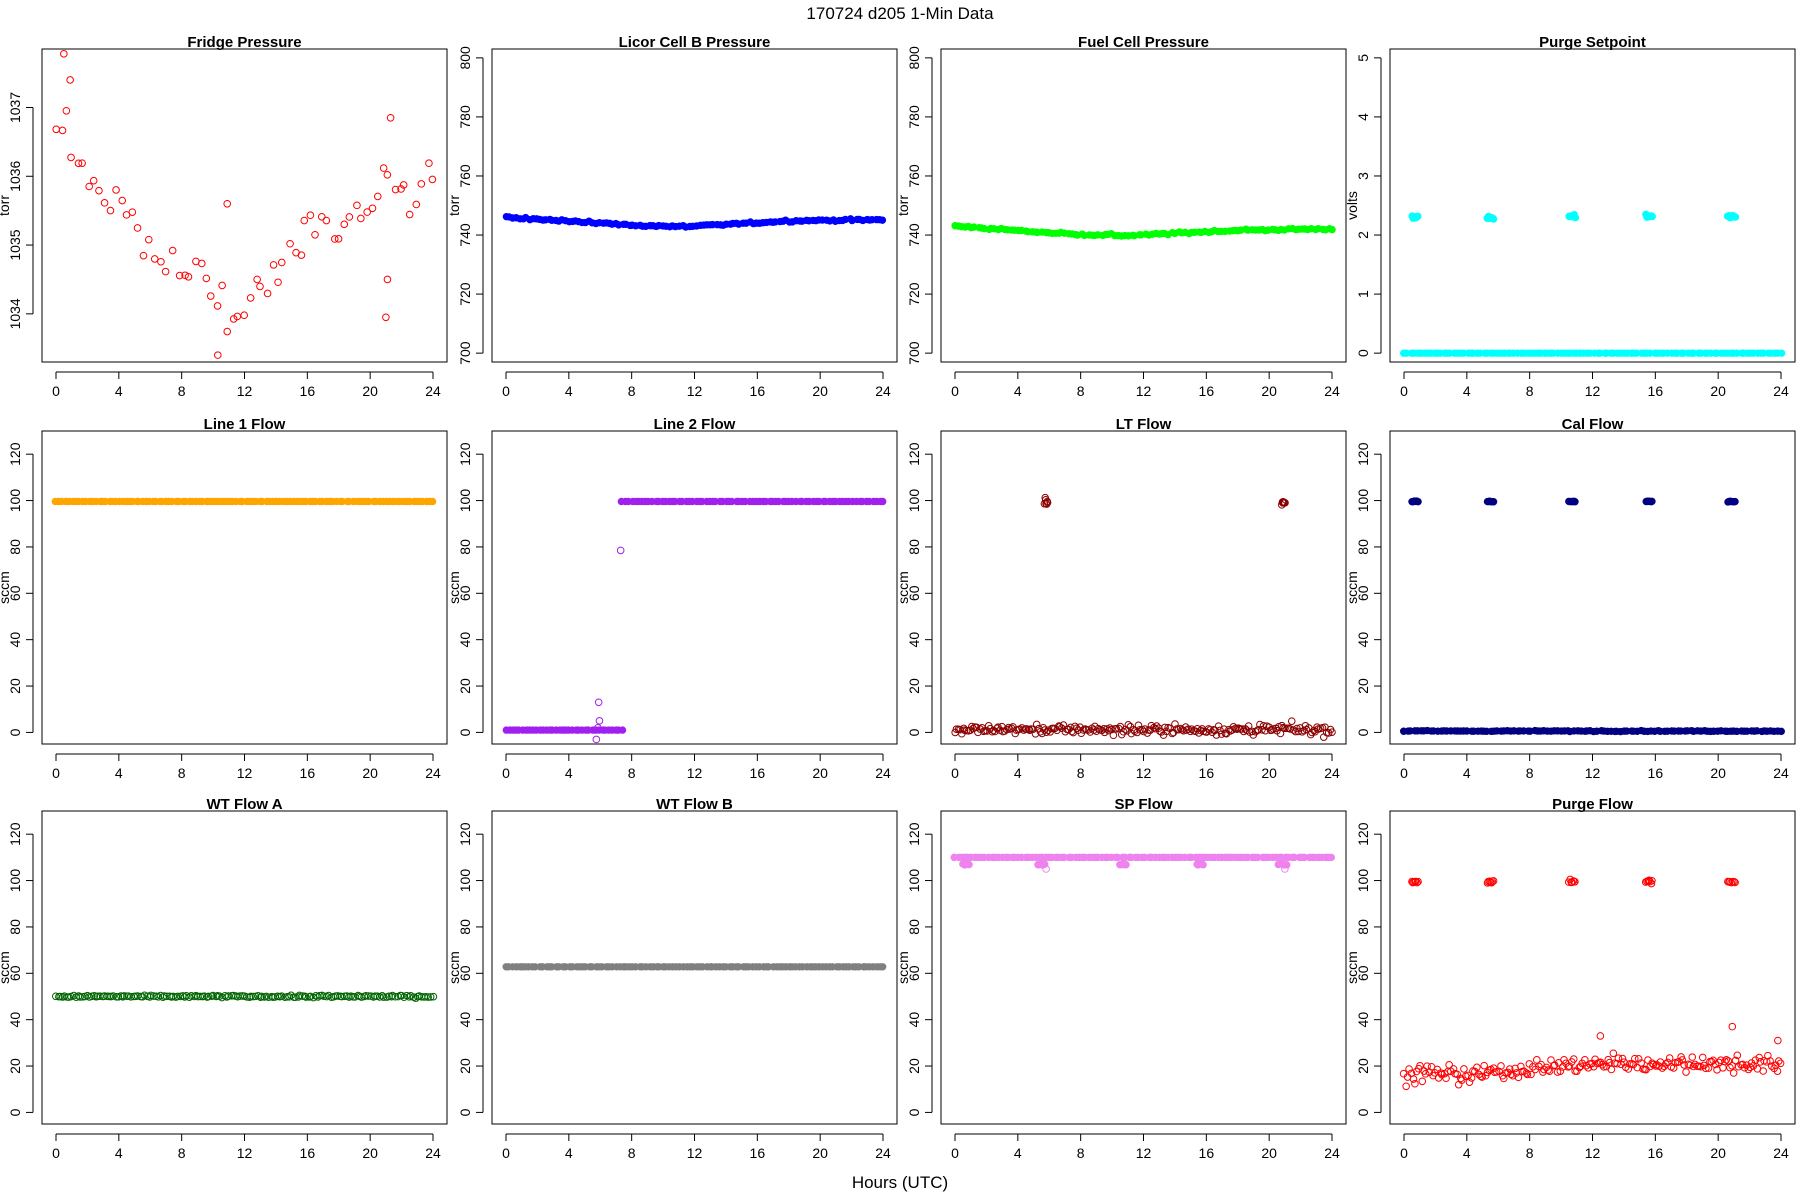 The image size is (1800, 1200). What do you see at coordinates (914, 353) in the screenshot?
I see `y-tick-label: 700` at bounding box center [914, 353].